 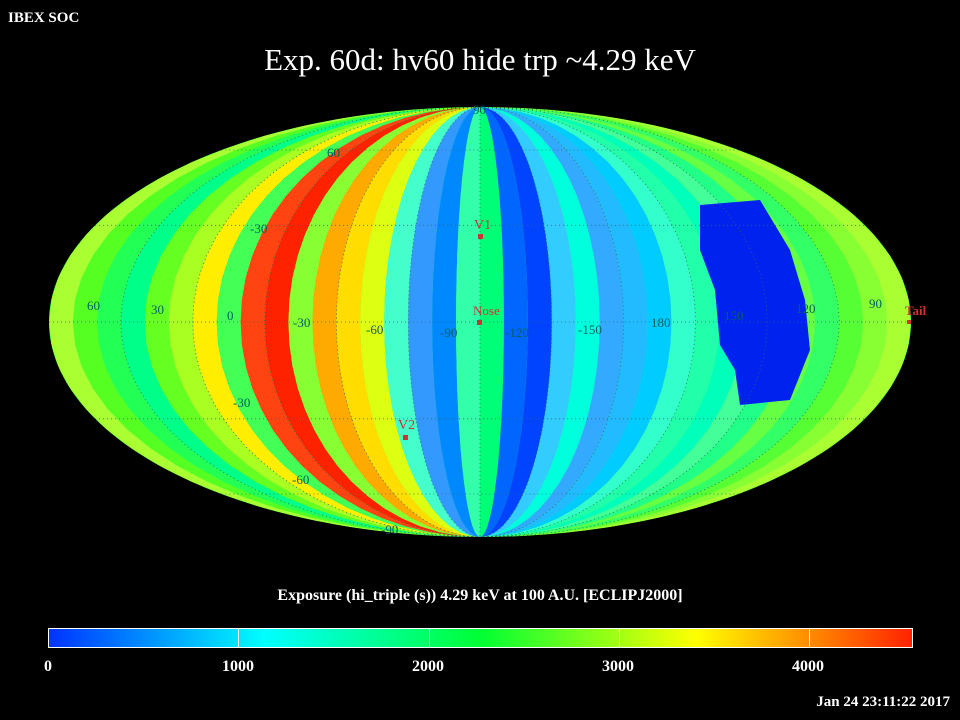 I want to click on marker-v2: V2, so click(x=406, y=429).